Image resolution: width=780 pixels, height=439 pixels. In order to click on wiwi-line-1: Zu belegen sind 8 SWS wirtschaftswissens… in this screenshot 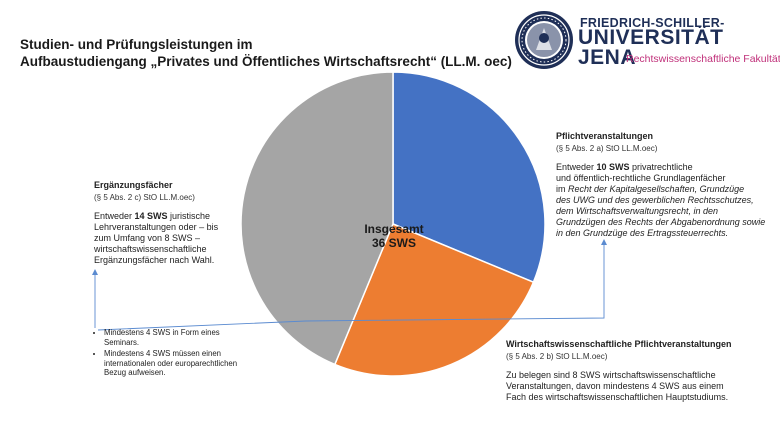, I will do `click(611, 375)`.